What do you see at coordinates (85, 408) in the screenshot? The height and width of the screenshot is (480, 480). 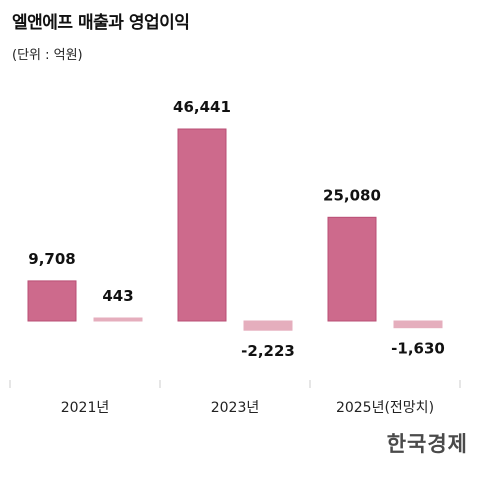 I see `category-label-0: 2021년` at bounding box center [85, 408].